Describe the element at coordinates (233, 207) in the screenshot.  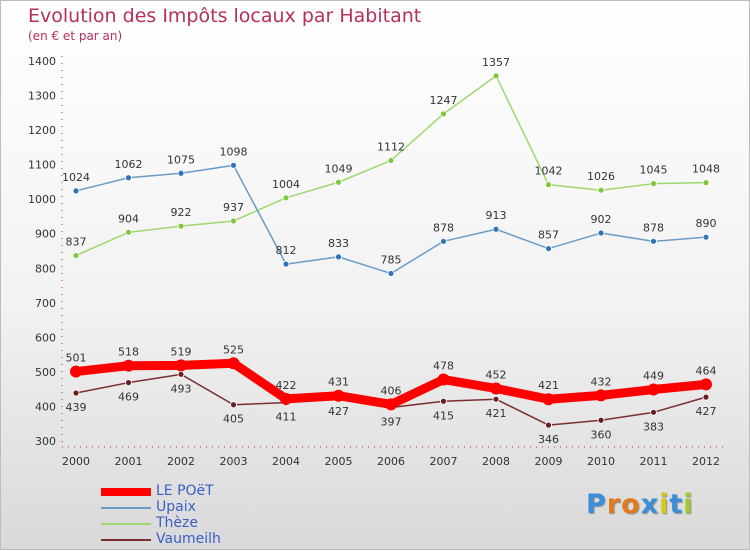
I see `data-label: 937` at that location.